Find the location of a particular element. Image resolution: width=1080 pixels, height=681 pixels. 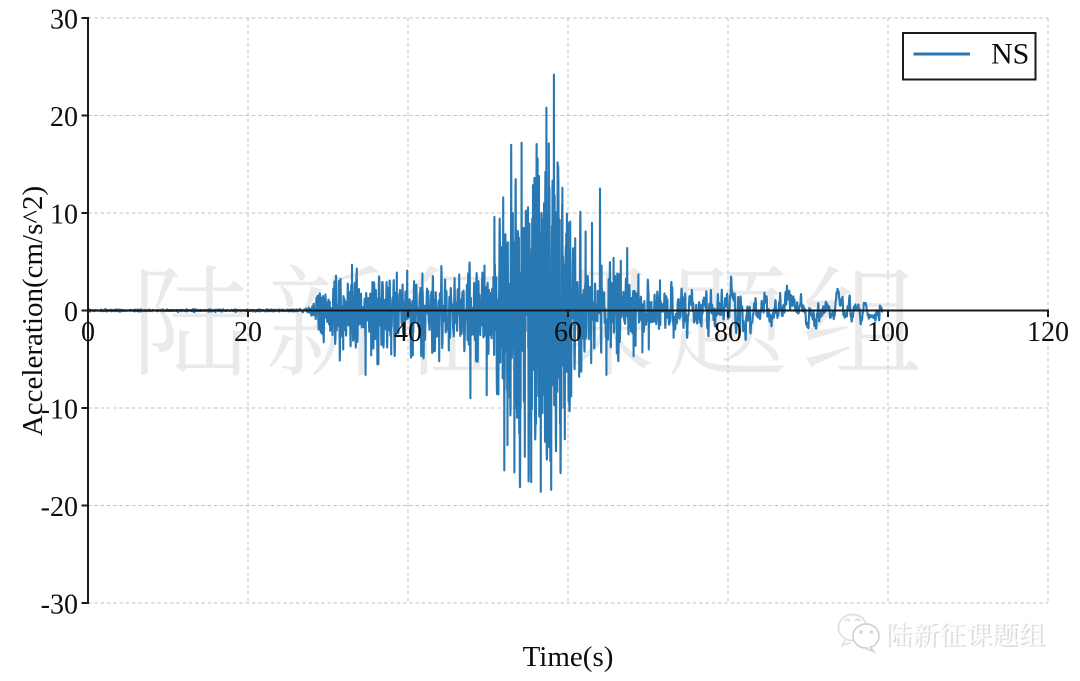

svg-text: 60 is located at coordinates (568, 332).